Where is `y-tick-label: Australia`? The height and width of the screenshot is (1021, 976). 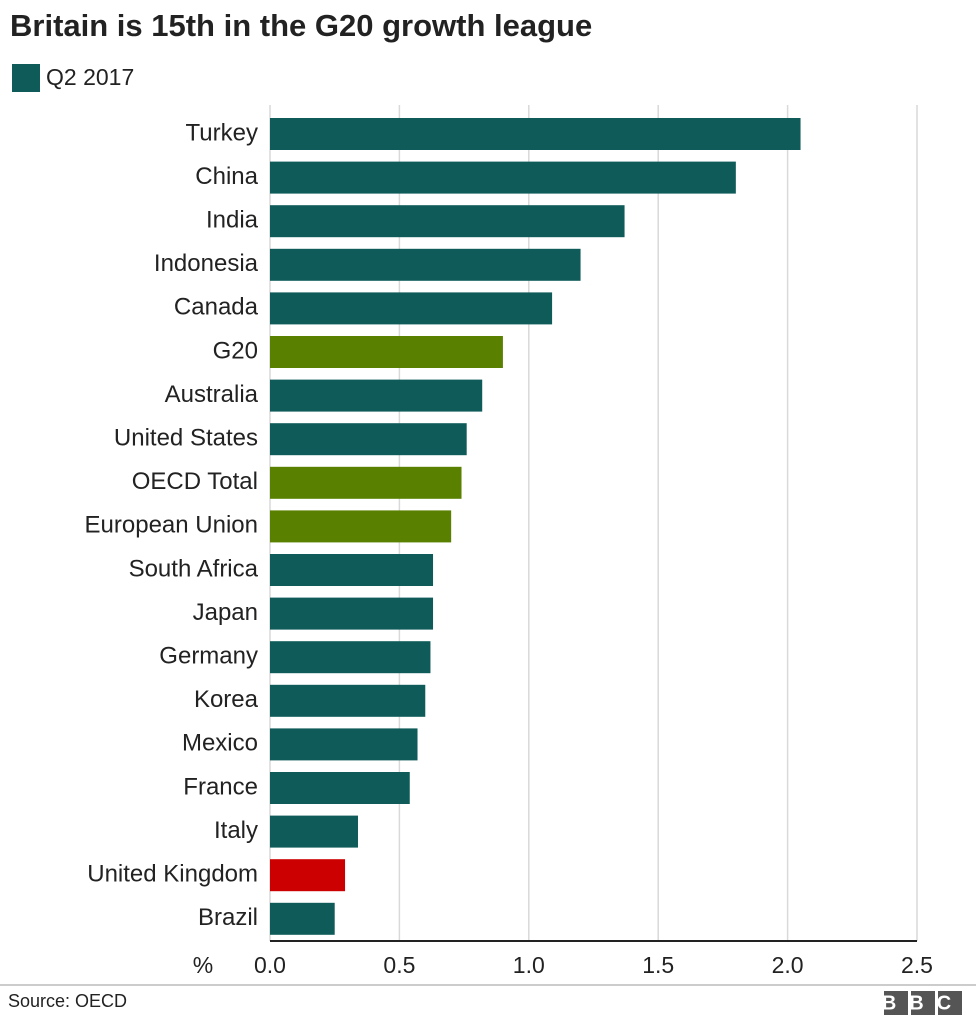
y-tick-label: Australia is located at coordinates (212, 394).